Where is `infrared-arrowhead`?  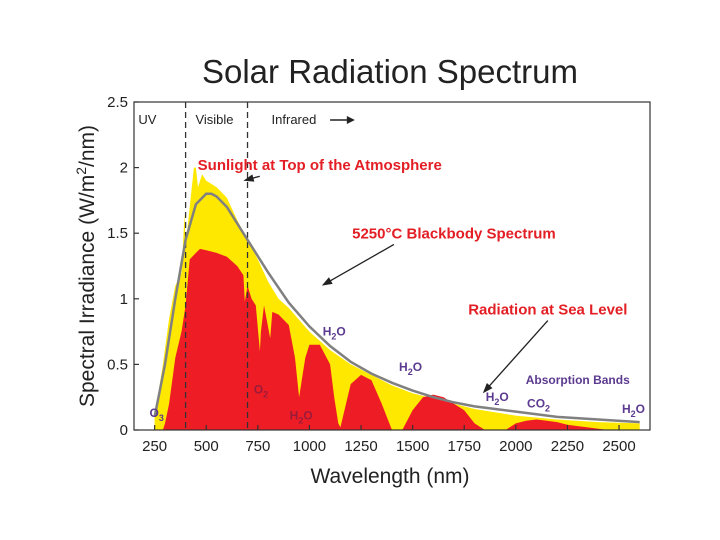
infrared-arrowhead is located at coordinates (350, 120).